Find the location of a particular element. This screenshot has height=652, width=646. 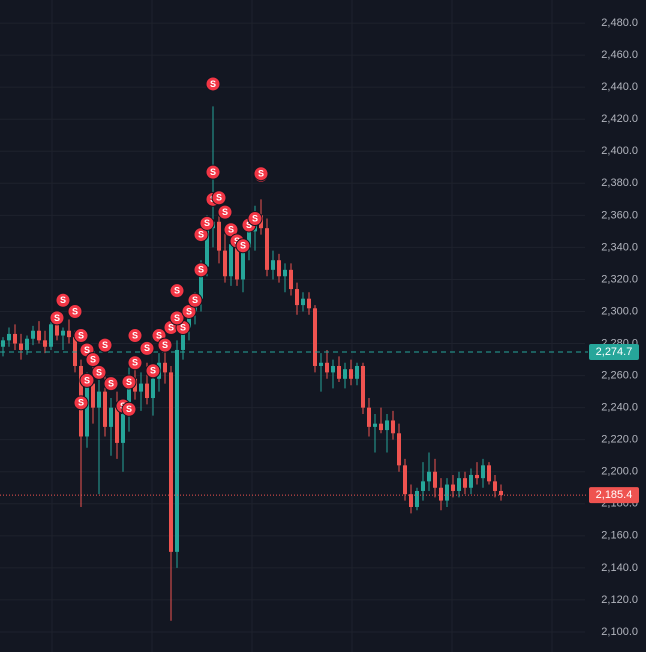

y-tick-label: 2,440.0 is located at coordinates (619, 87).